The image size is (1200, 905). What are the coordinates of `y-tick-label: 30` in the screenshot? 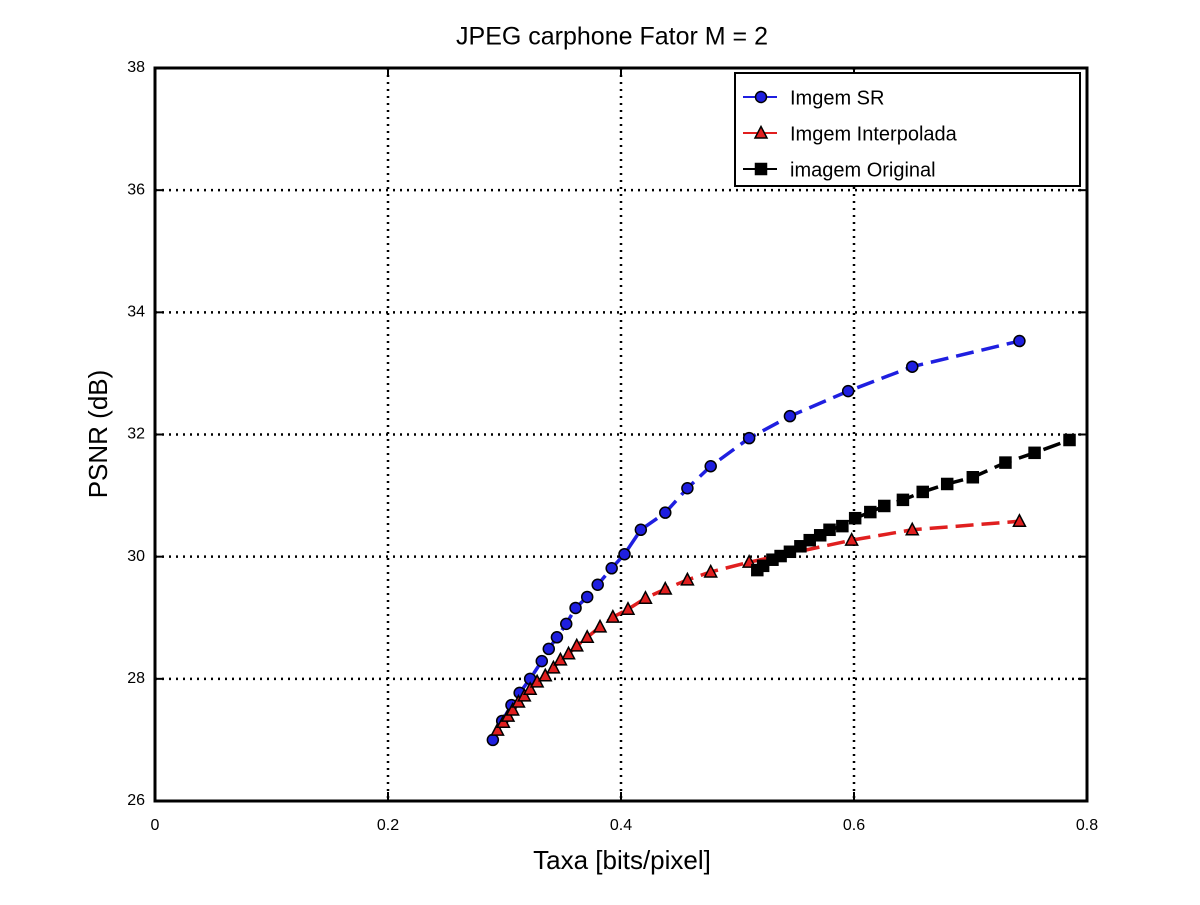 It's located at (136, 556).